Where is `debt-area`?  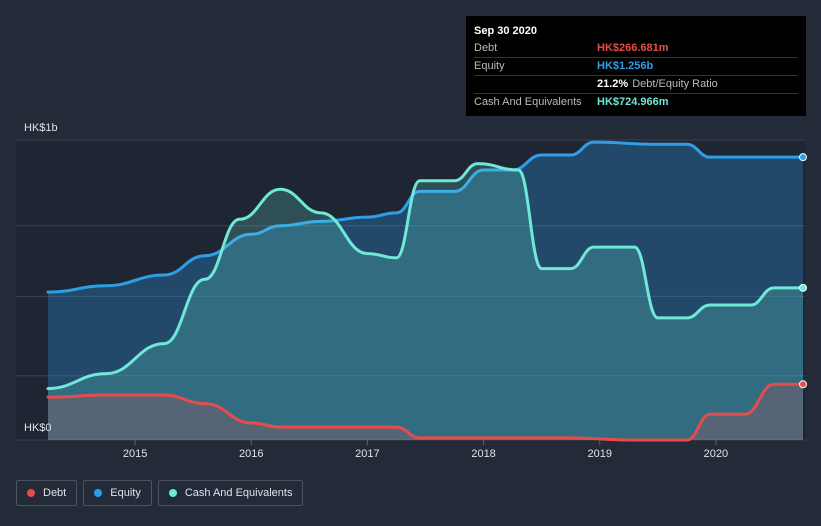 debt-area is located at coordinates (425, 412).